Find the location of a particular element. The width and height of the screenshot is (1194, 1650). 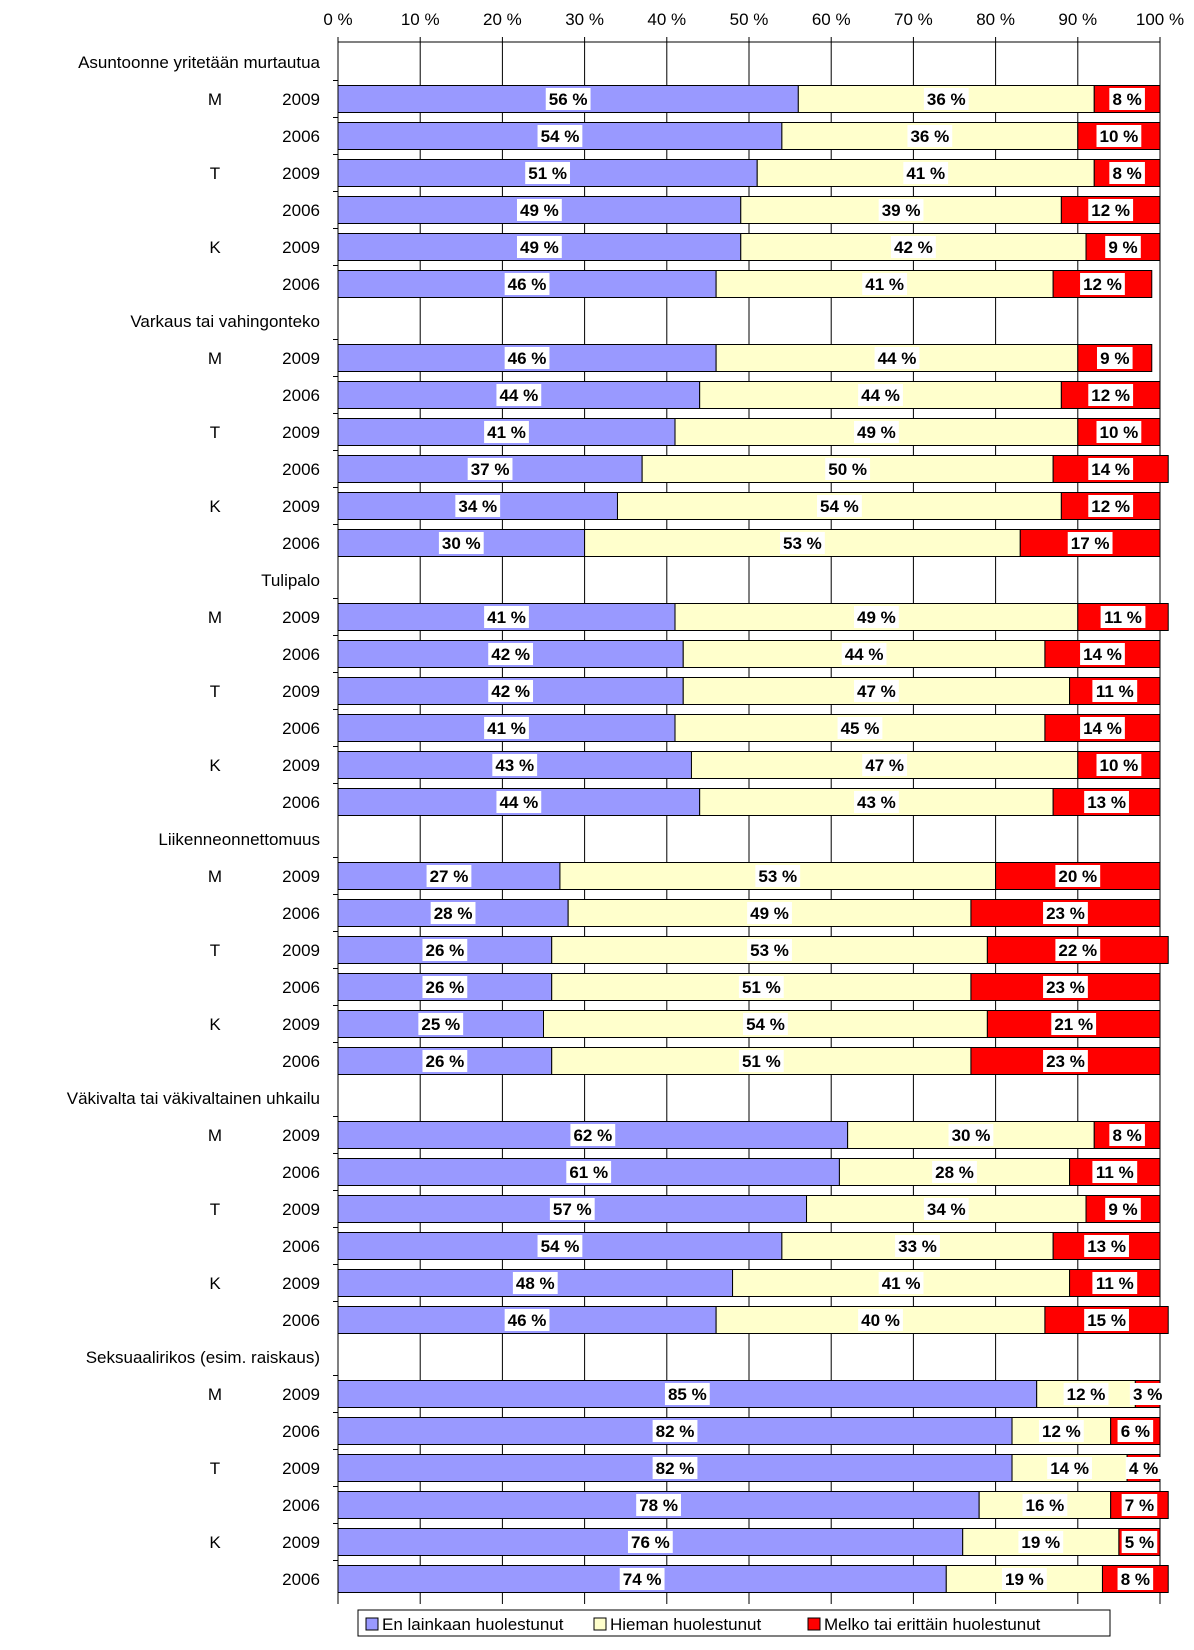

data-label: 82 % is located at coordinates (675, 1431).